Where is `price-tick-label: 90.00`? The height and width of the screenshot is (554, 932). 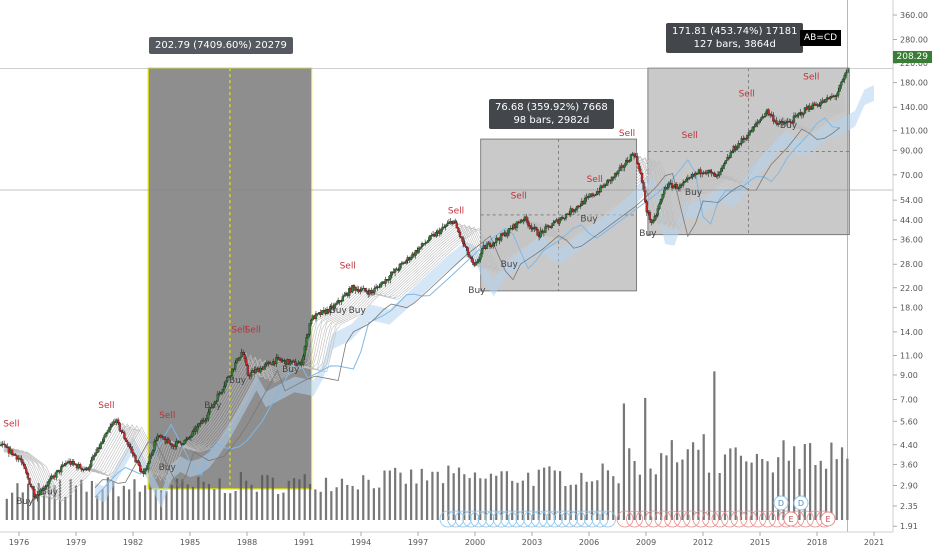 price-tick-label: 90.00 is located at coordinates (911, 150).